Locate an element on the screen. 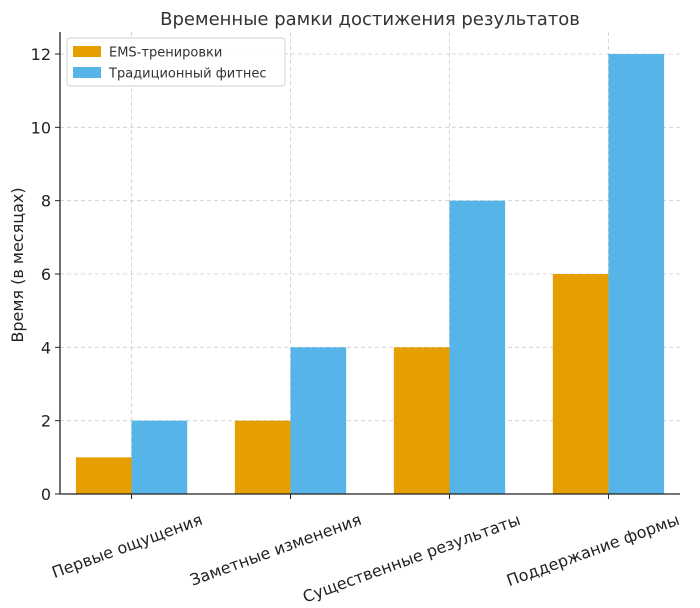 The width and height of the screenshot is (700, 608). x-tick-label: Поддержание формы is located at coordinates (593, 550).